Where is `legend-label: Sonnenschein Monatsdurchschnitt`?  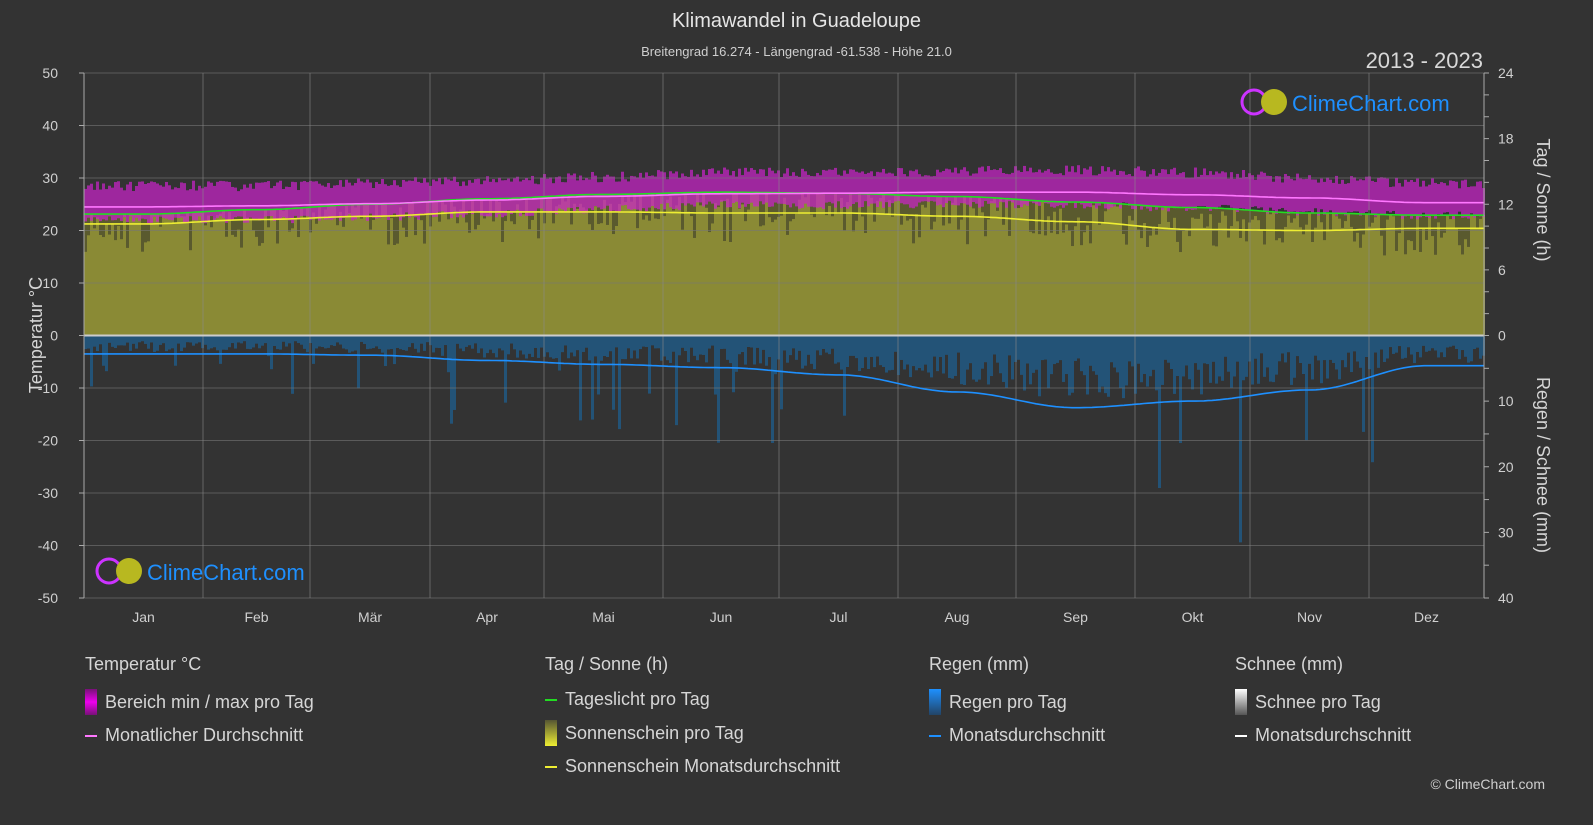 legend-label: Sonnenschein Monatsdurchschnitt is located at coordinates (703, 766).